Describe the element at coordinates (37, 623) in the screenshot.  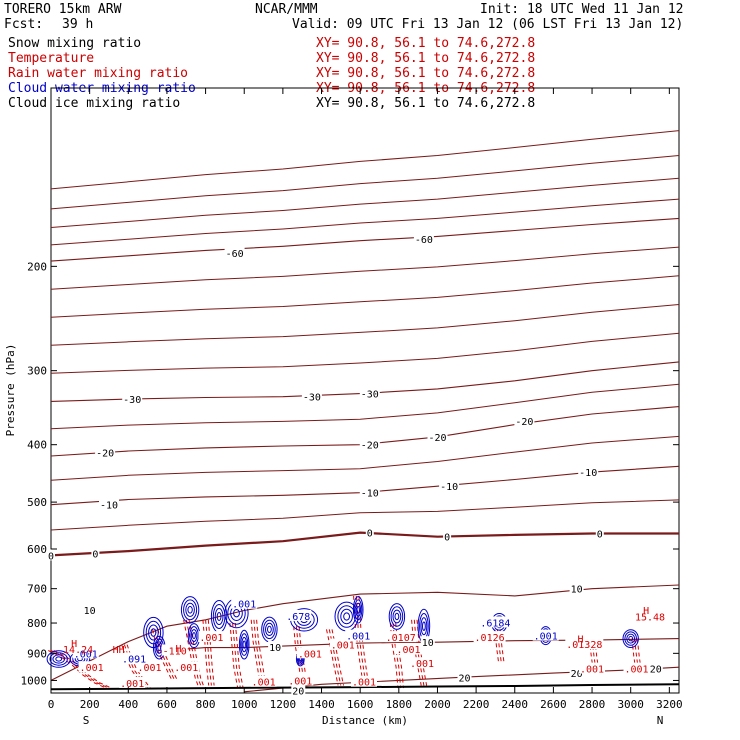
I see `y-tick-label: 800` at that location.